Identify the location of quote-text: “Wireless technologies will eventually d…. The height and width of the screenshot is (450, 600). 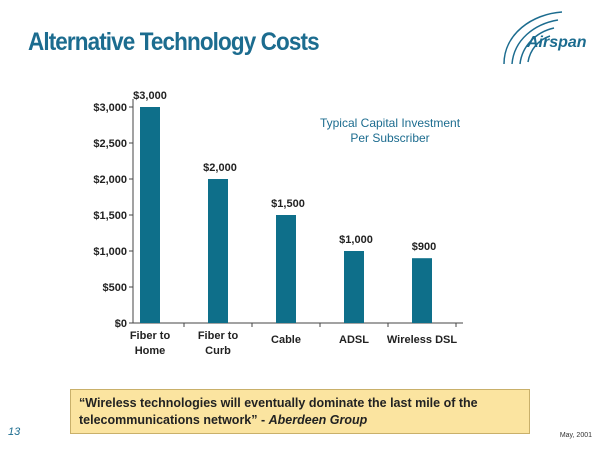
(278, 411).